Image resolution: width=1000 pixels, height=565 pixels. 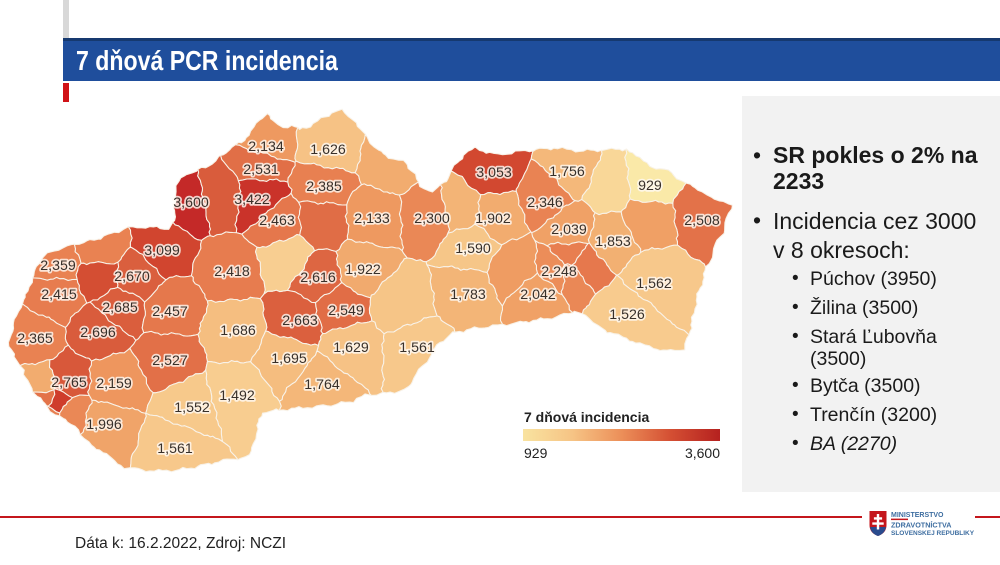 What do you see at coordinates (69, 383) in the screenshot?
I see `svg-text: 2,765` at bounding box center [69, 383].